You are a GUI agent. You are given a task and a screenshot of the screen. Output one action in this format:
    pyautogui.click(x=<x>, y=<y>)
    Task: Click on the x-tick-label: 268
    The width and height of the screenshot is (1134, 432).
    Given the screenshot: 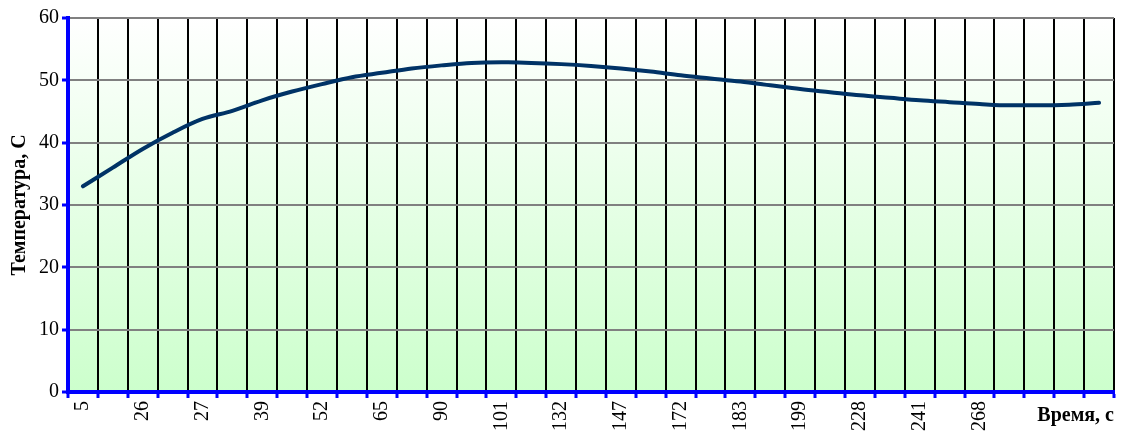 What is the action you would take?
    pyautogui.click(x=977, y=416)
    